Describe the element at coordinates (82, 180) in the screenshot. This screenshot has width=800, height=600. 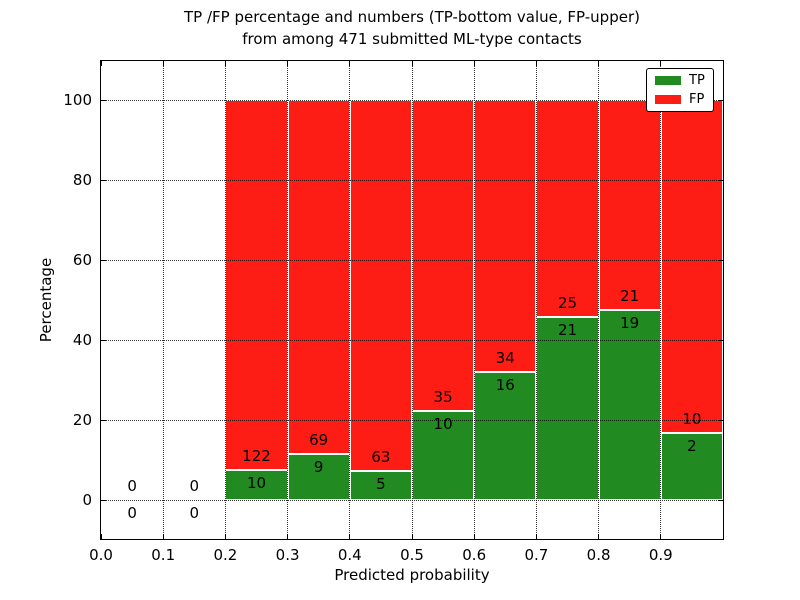
I see `y-tick-label: 80` at that location.